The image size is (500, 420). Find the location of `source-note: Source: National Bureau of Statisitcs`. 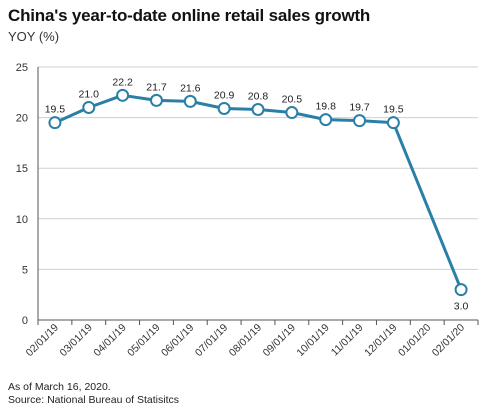

source-note: Source: National Bureau of Statisitcs is located at coordinates (94, 400).